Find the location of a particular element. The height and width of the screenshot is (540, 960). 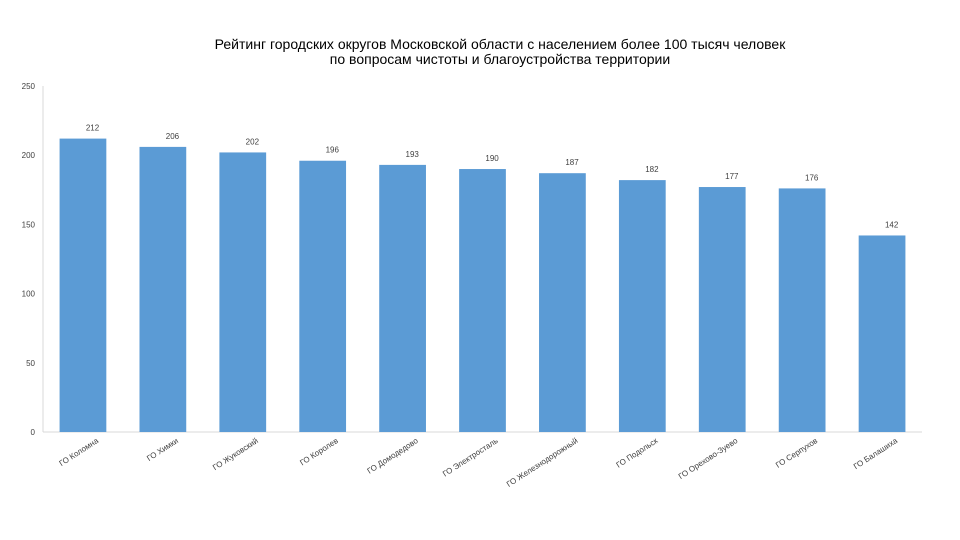

category-label: ГО Серпухов is located at coordinates (796, 453).